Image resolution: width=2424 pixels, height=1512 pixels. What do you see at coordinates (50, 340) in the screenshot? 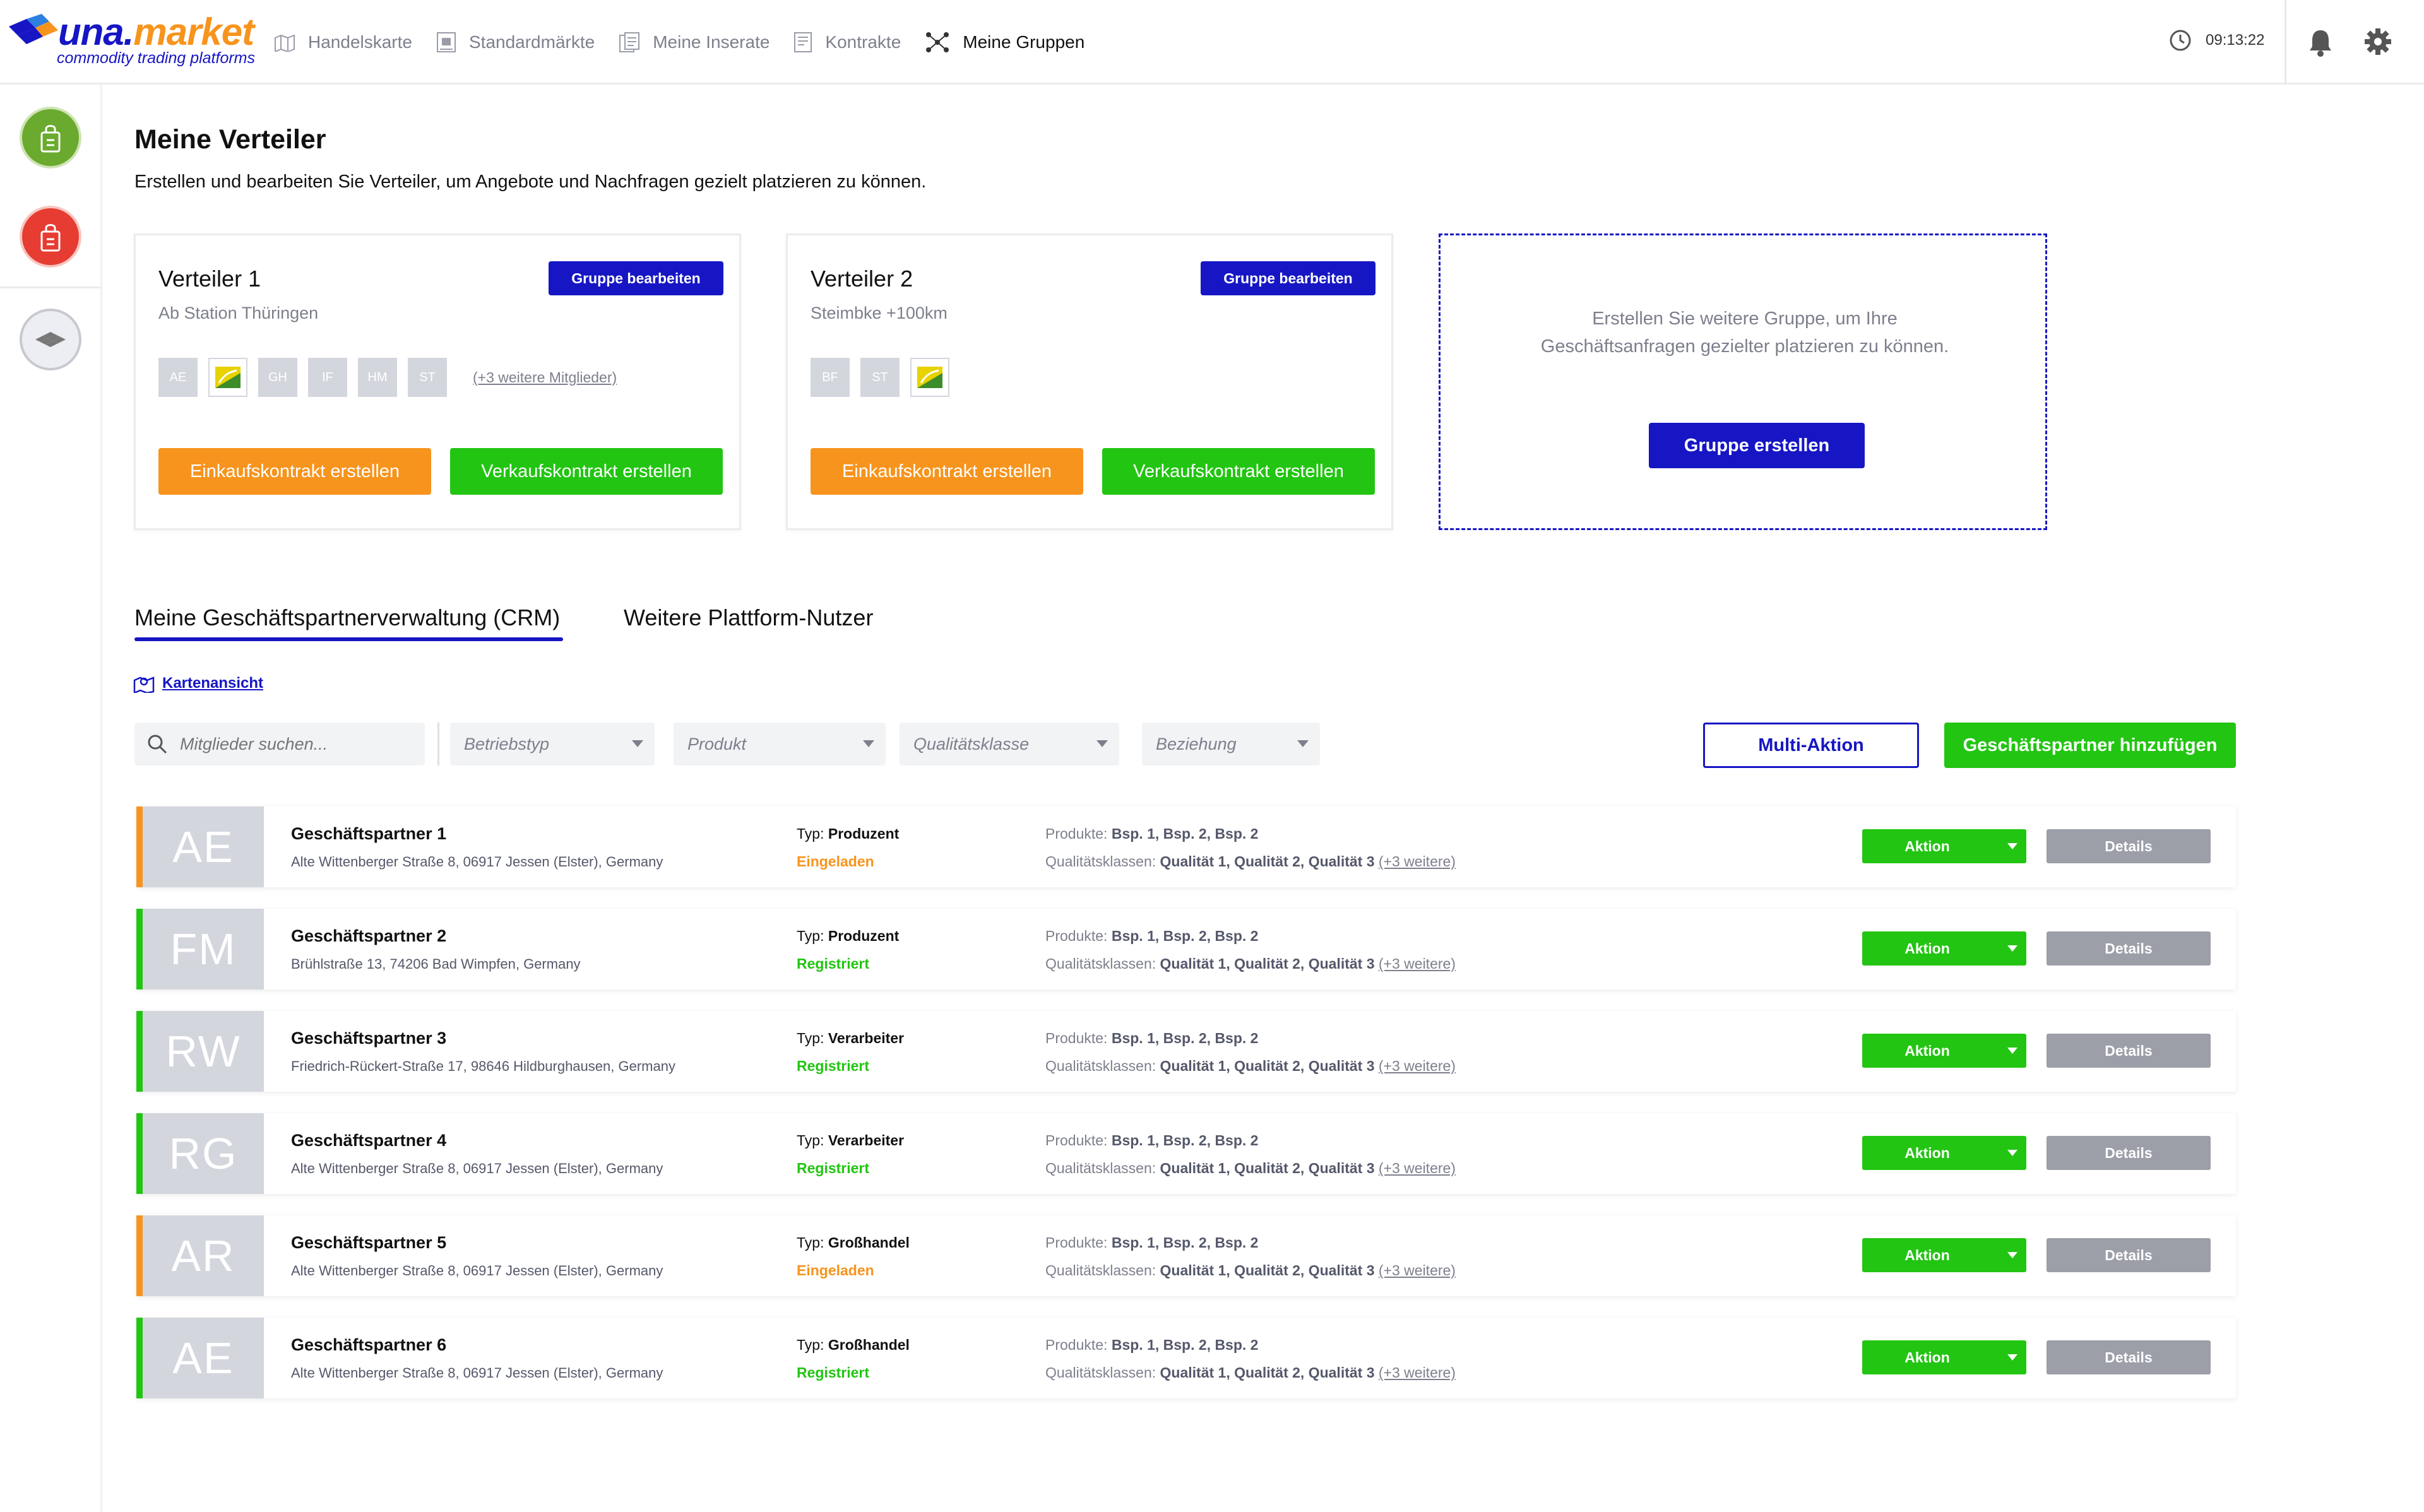
I see `sidebar-market-button` at bounding box center [50, 340].